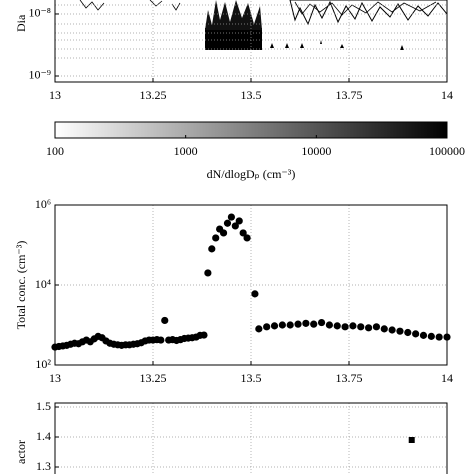 The width and height of the screenshot is (474, 474). Describe the element at coordinates (21, 23) in the screenshot. I see `y-axis-label: Dia` at that location.